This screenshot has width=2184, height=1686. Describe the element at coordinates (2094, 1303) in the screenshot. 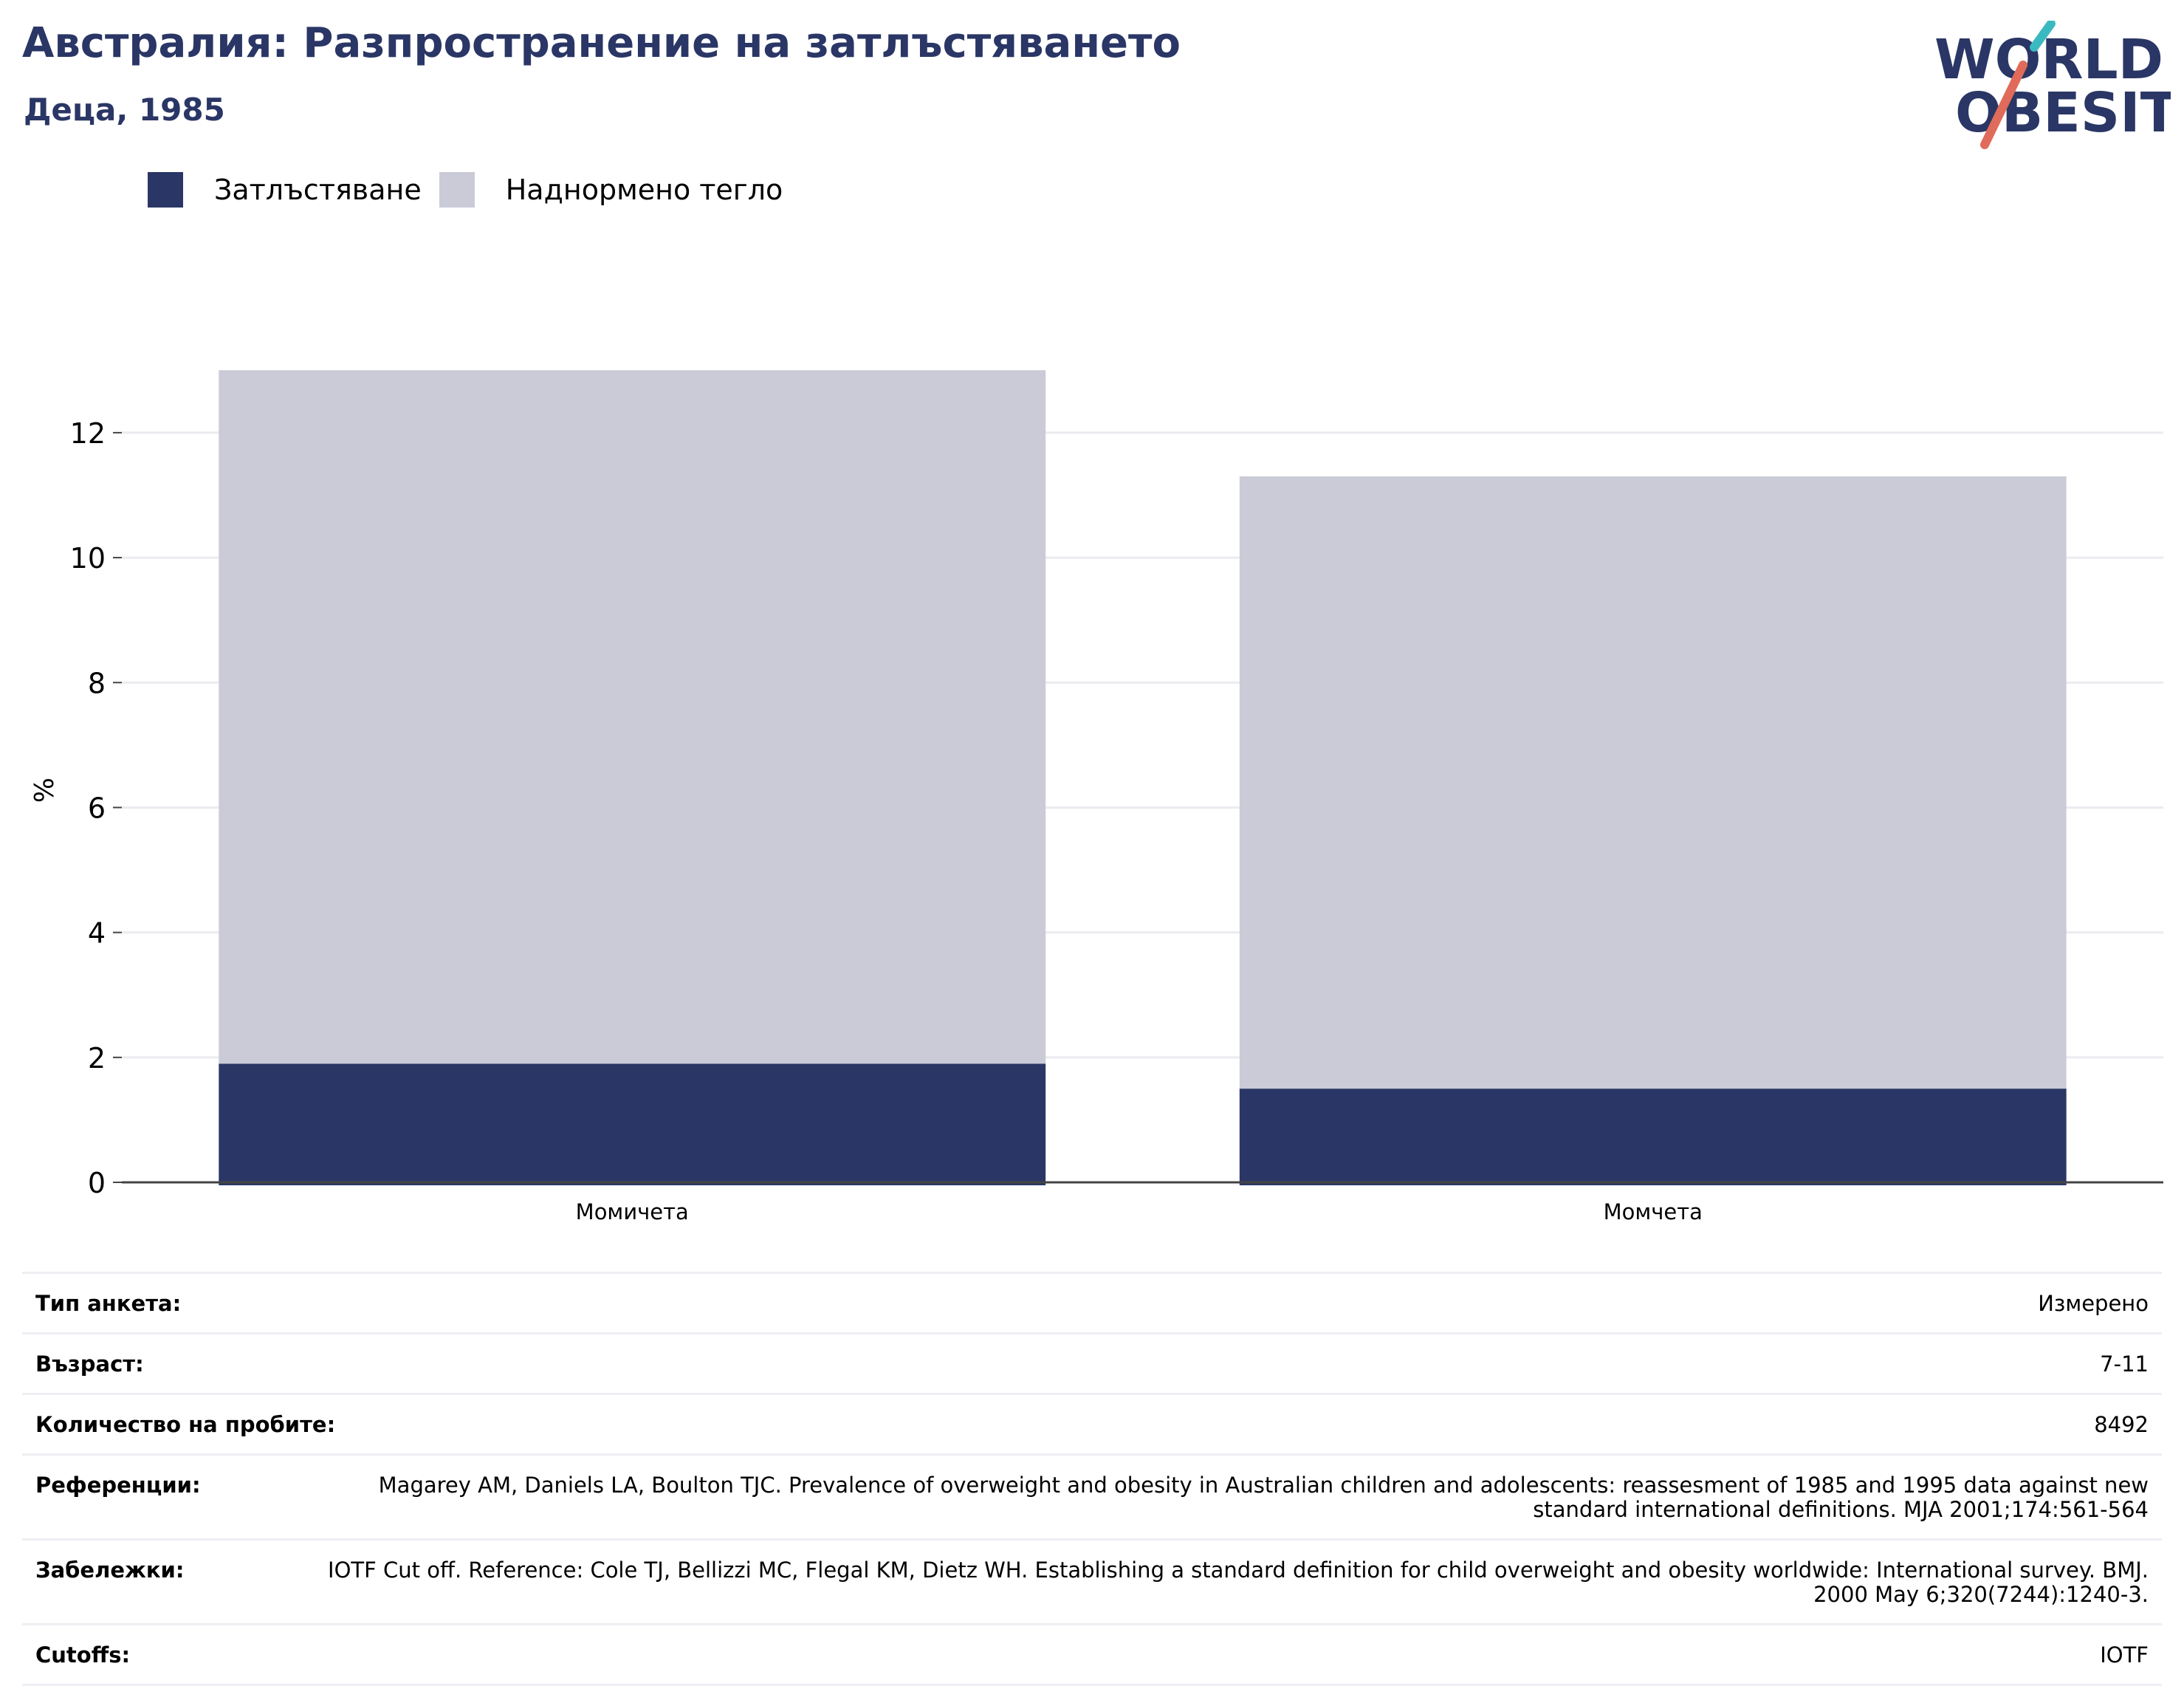

I see `meta-value: Измерено` at that location.